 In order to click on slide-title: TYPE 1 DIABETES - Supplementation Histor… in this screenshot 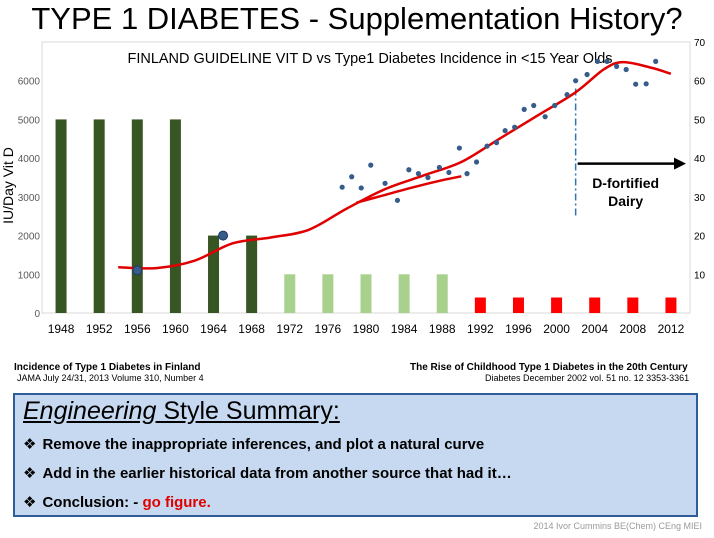, I will do `click(357, 18)`.